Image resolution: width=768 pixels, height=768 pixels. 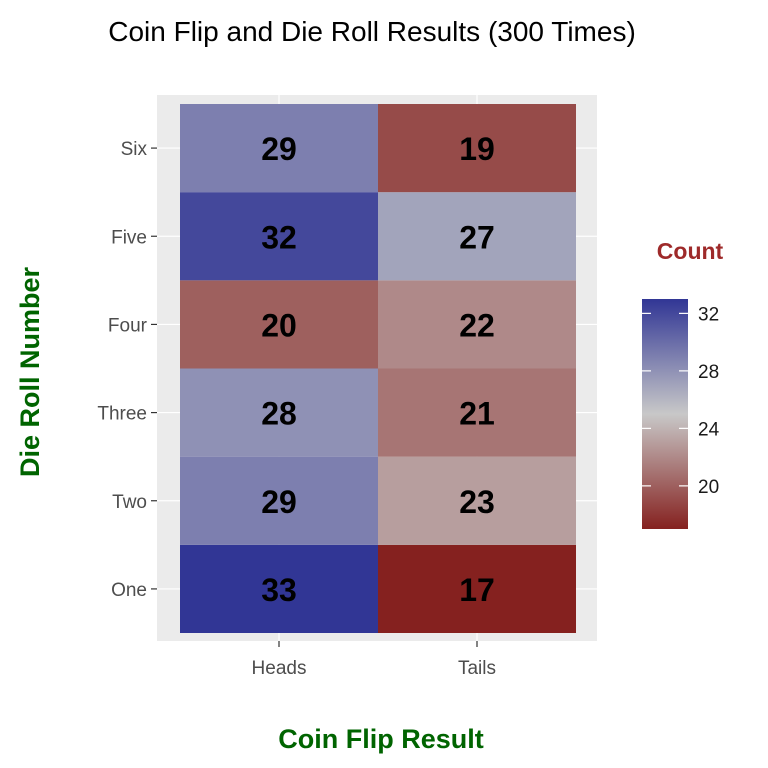 I want to click on y-axis-title: Die Roll Number, so click(x=30, y=371).